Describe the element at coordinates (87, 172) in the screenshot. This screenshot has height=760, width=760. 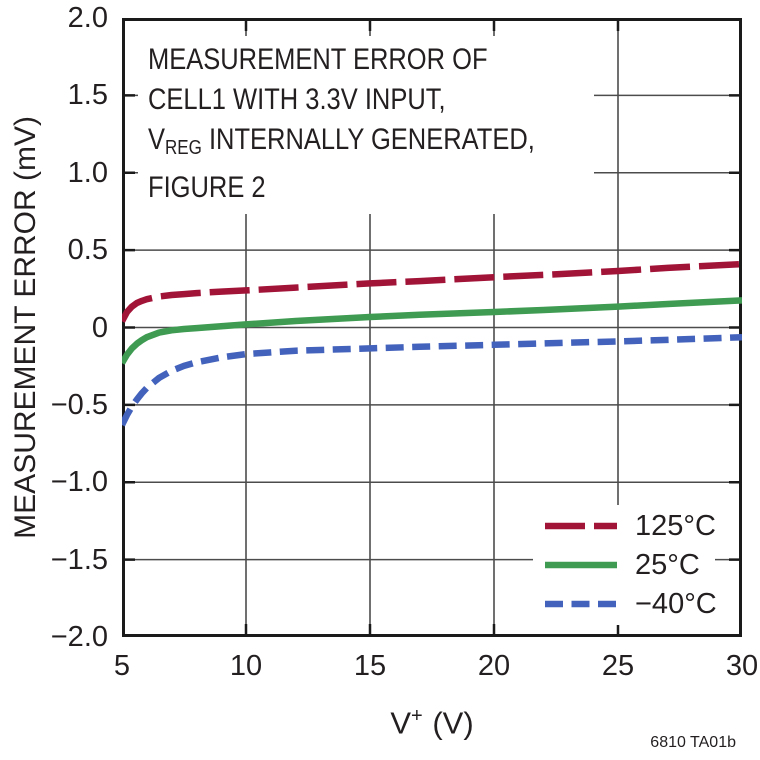
I see `y-tick-label: 1.0` at that location.